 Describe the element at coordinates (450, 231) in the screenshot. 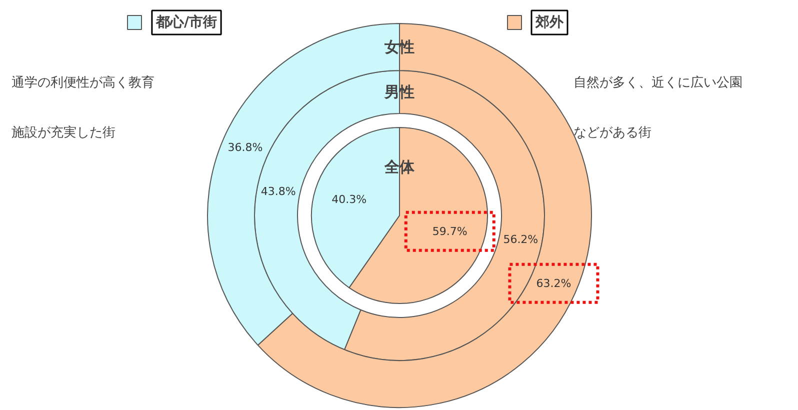

I see `data-label: 59.7%` at that location.